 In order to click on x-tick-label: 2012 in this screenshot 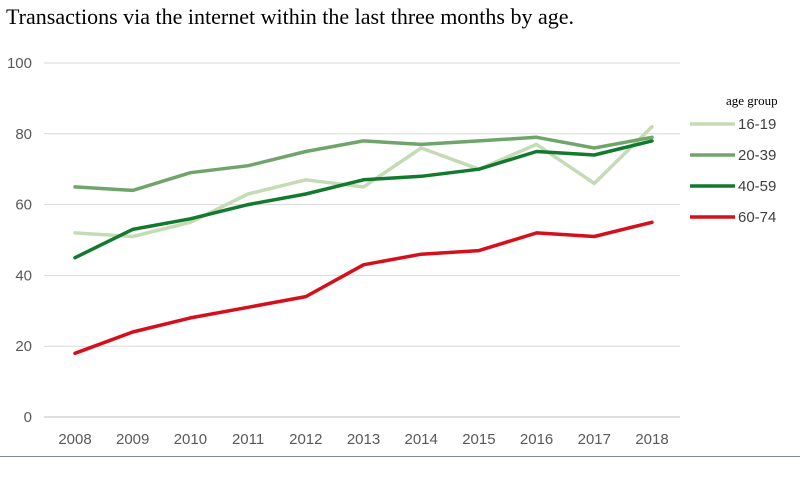, I will do `click(305, 439)`.